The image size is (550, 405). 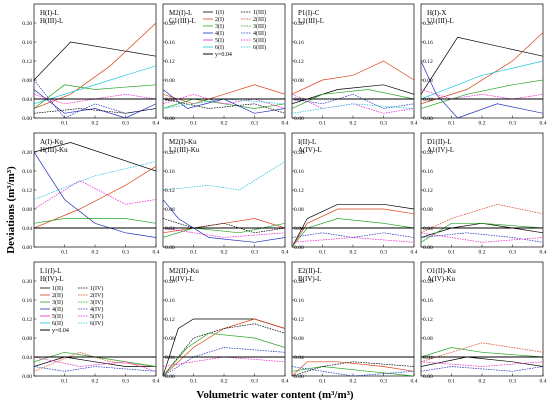 I want to click on panel-label: H(III)-Ku, so click(x=54, y=150).